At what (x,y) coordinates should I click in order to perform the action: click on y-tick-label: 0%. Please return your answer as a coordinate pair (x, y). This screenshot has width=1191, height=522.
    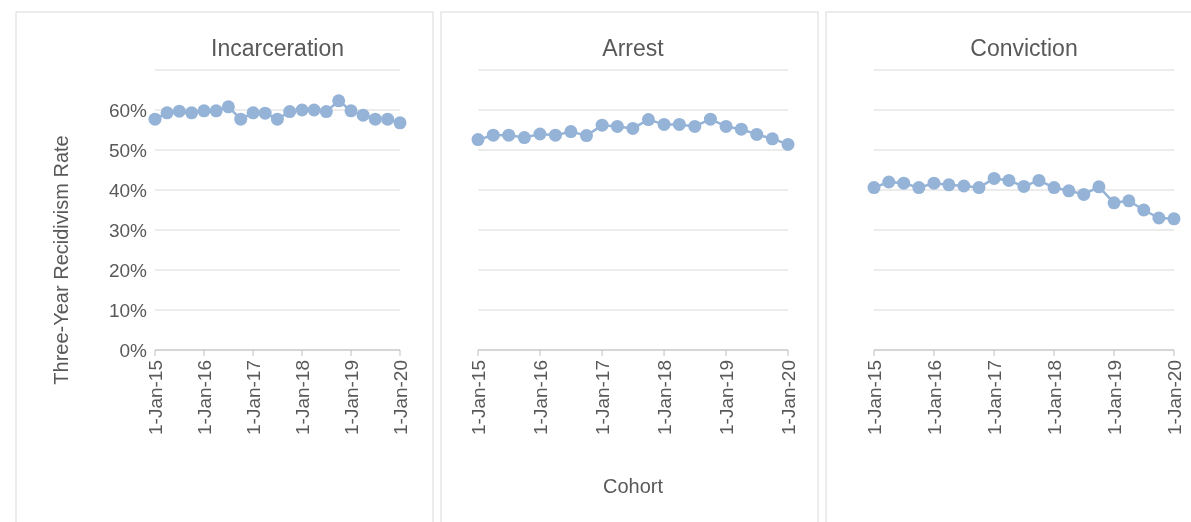
    Looking at the image, I should click on (133, 350).